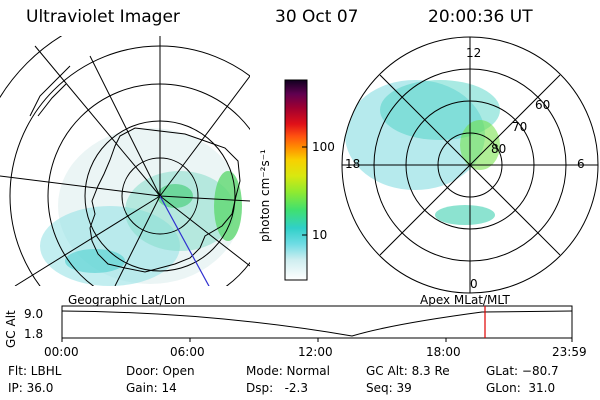  I want to click on right-map-caption: Apex MLat/MLT, so click(465, 300).